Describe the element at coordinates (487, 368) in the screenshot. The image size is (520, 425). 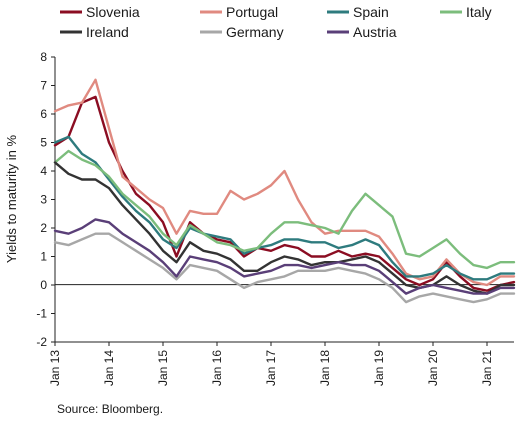
I see `x-tick-label: Jan 21` at that location.